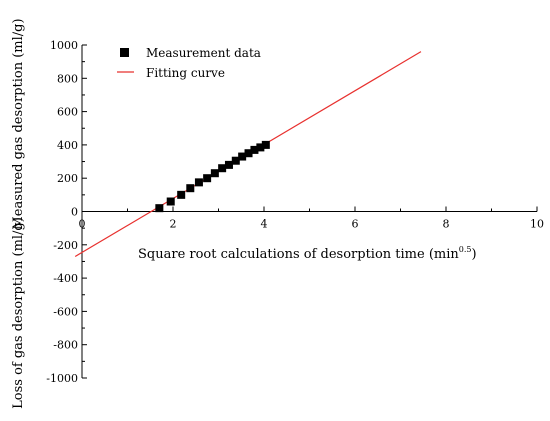 The width and height of the screenshot is (550, 421). I want to click on x-axis: 0246810, so click(311, 218).